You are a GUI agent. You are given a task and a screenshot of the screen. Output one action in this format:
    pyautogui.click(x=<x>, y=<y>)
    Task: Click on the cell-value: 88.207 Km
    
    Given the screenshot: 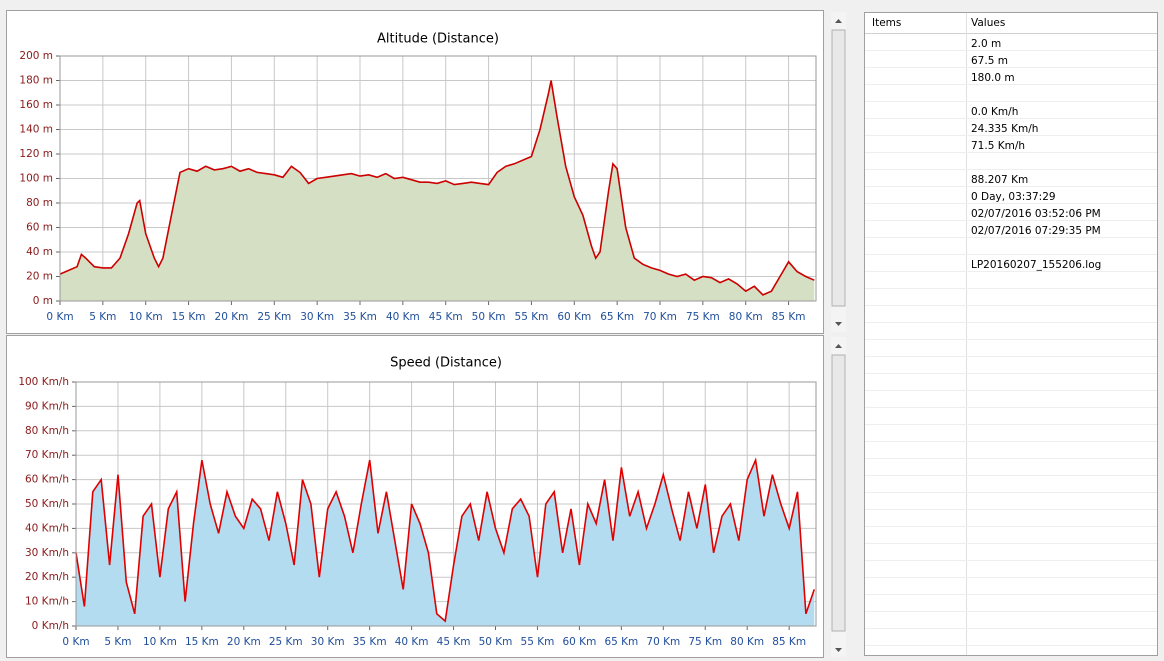 What is the action you would take?
    pyautogui.click(x=999, y=180)
    